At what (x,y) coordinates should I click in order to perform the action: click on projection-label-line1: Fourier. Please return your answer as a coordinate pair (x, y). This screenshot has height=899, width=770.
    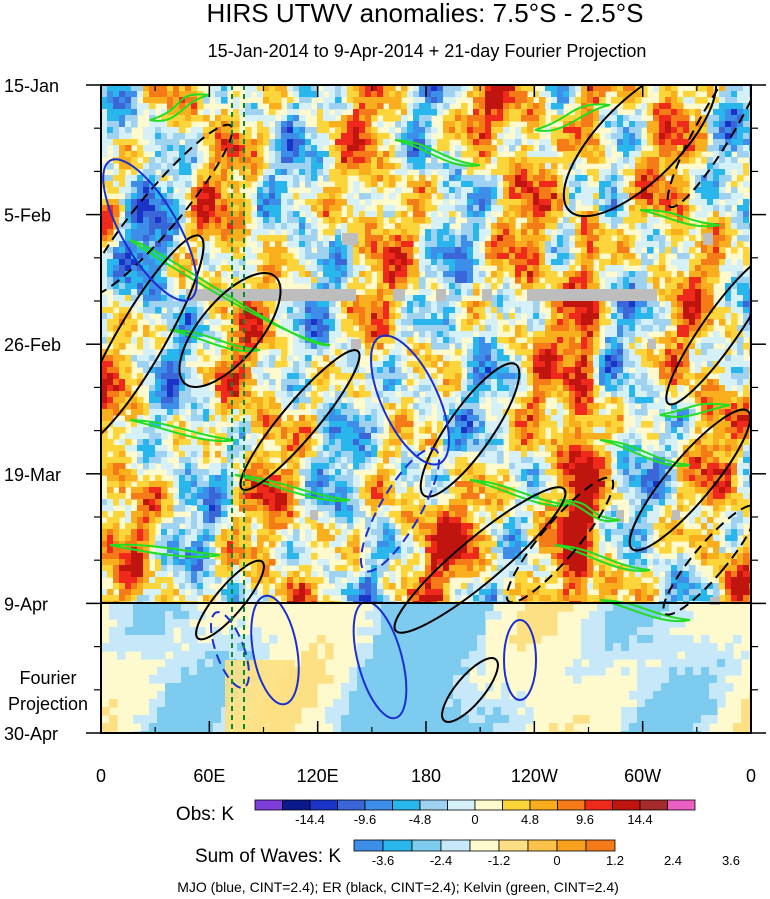
    Looking at the image, I should click on (47, 678).